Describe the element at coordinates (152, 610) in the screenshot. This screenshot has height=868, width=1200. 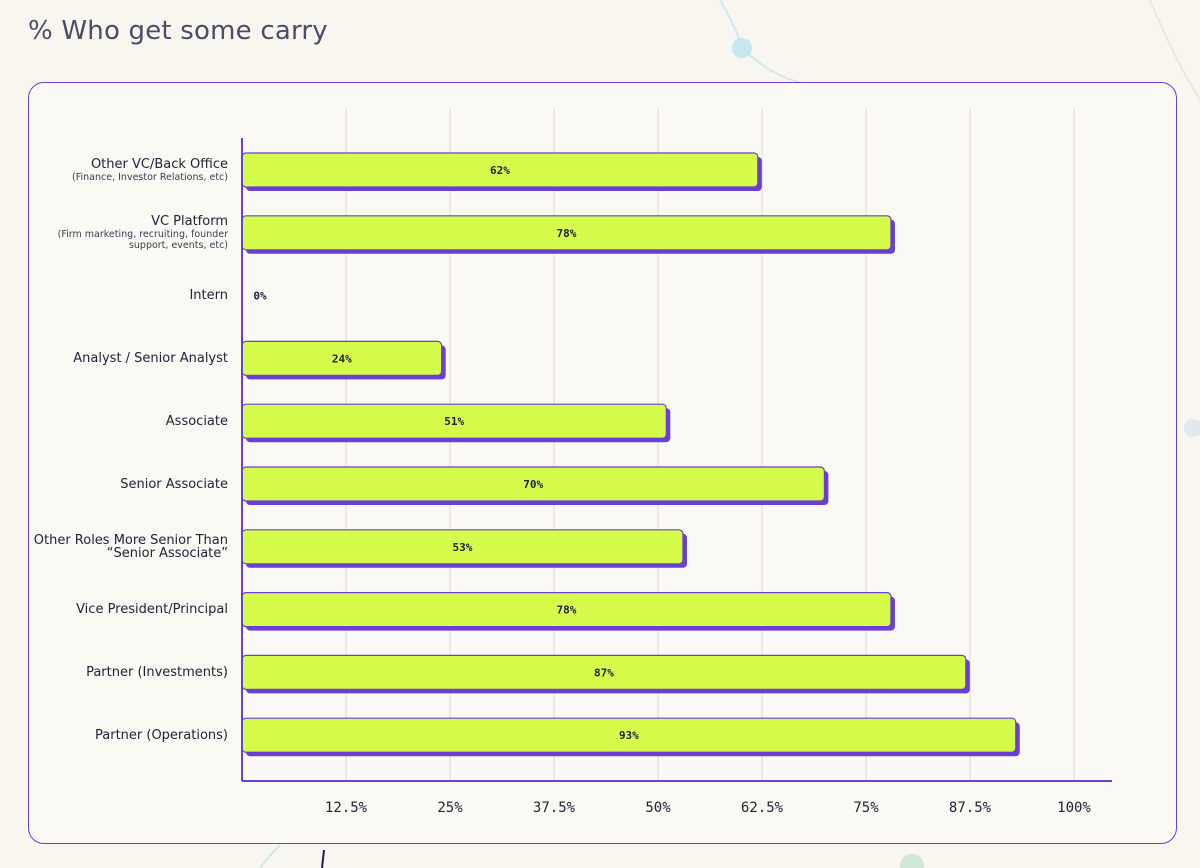
I see `category-label-text: Vice President/Principal` at that location.